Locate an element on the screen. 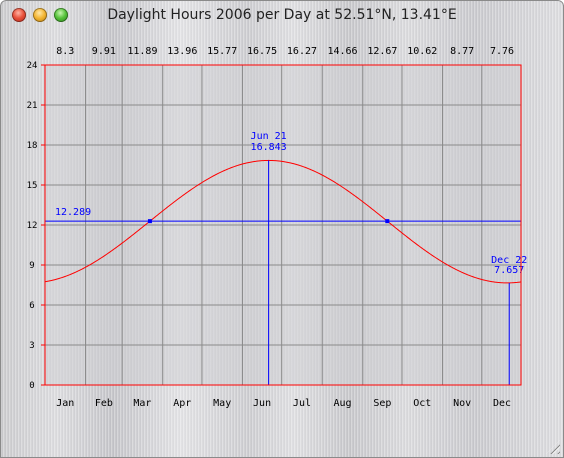 Image resolution: width=564 pixels, height=458 pixels. y-tick-label: 24 is located at coordinates (32, 66).